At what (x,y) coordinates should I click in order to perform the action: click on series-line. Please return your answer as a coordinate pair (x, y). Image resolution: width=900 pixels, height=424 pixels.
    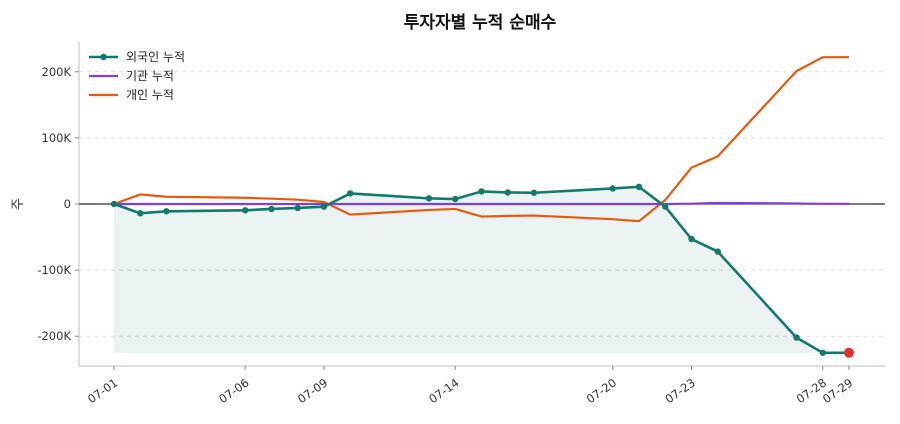
    Looking at the image, I should click on (481, 203).